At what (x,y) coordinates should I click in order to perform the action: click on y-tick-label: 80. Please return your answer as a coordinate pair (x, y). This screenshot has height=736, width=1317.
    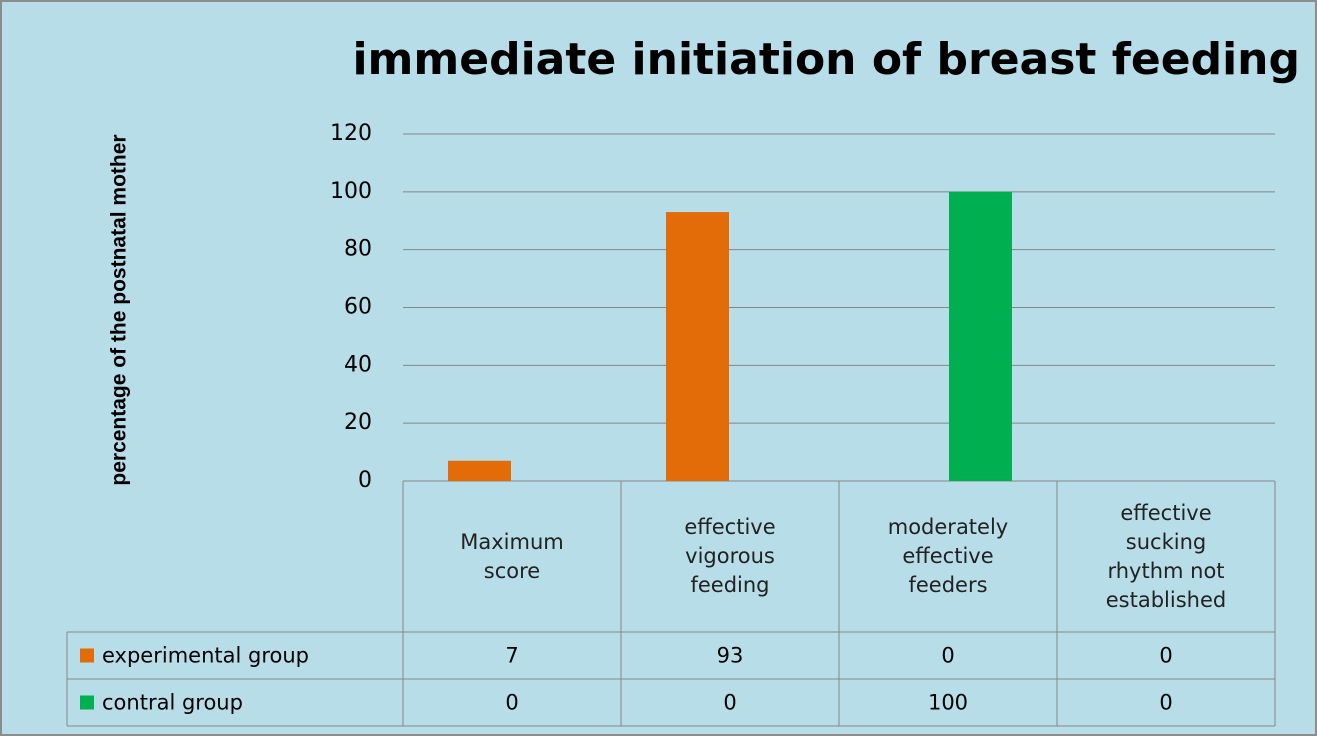
    Looking at the image, I should click on (358, 249).